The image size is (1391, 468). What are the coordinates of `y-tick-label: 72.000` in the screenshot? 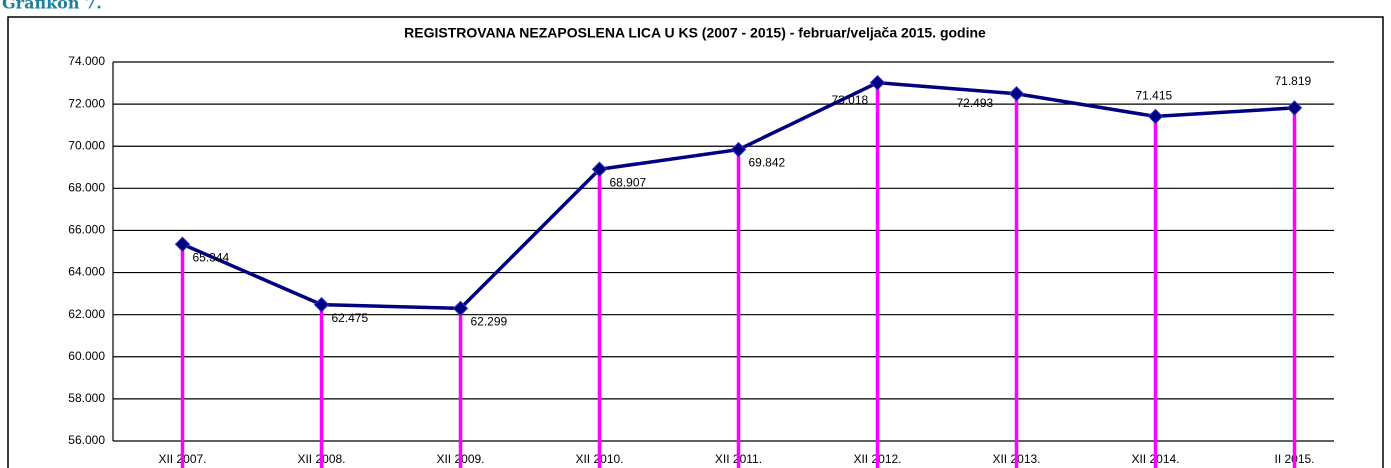 It's located at (86, 103).